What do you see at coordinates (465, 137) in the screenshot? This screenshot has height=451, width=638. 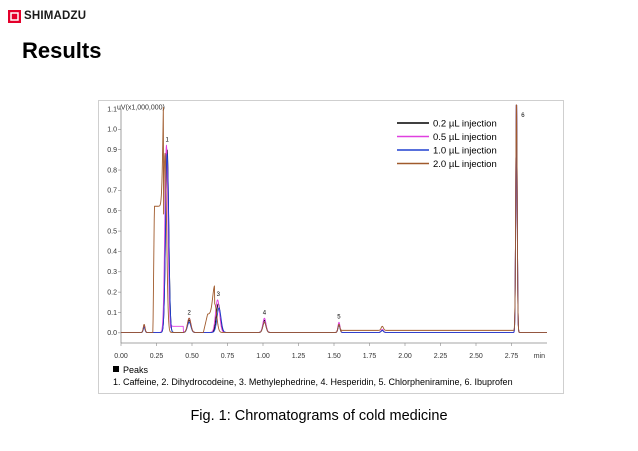 I see `legend-label-2: 0.5 µL injection` at bounding box center [465, 137].